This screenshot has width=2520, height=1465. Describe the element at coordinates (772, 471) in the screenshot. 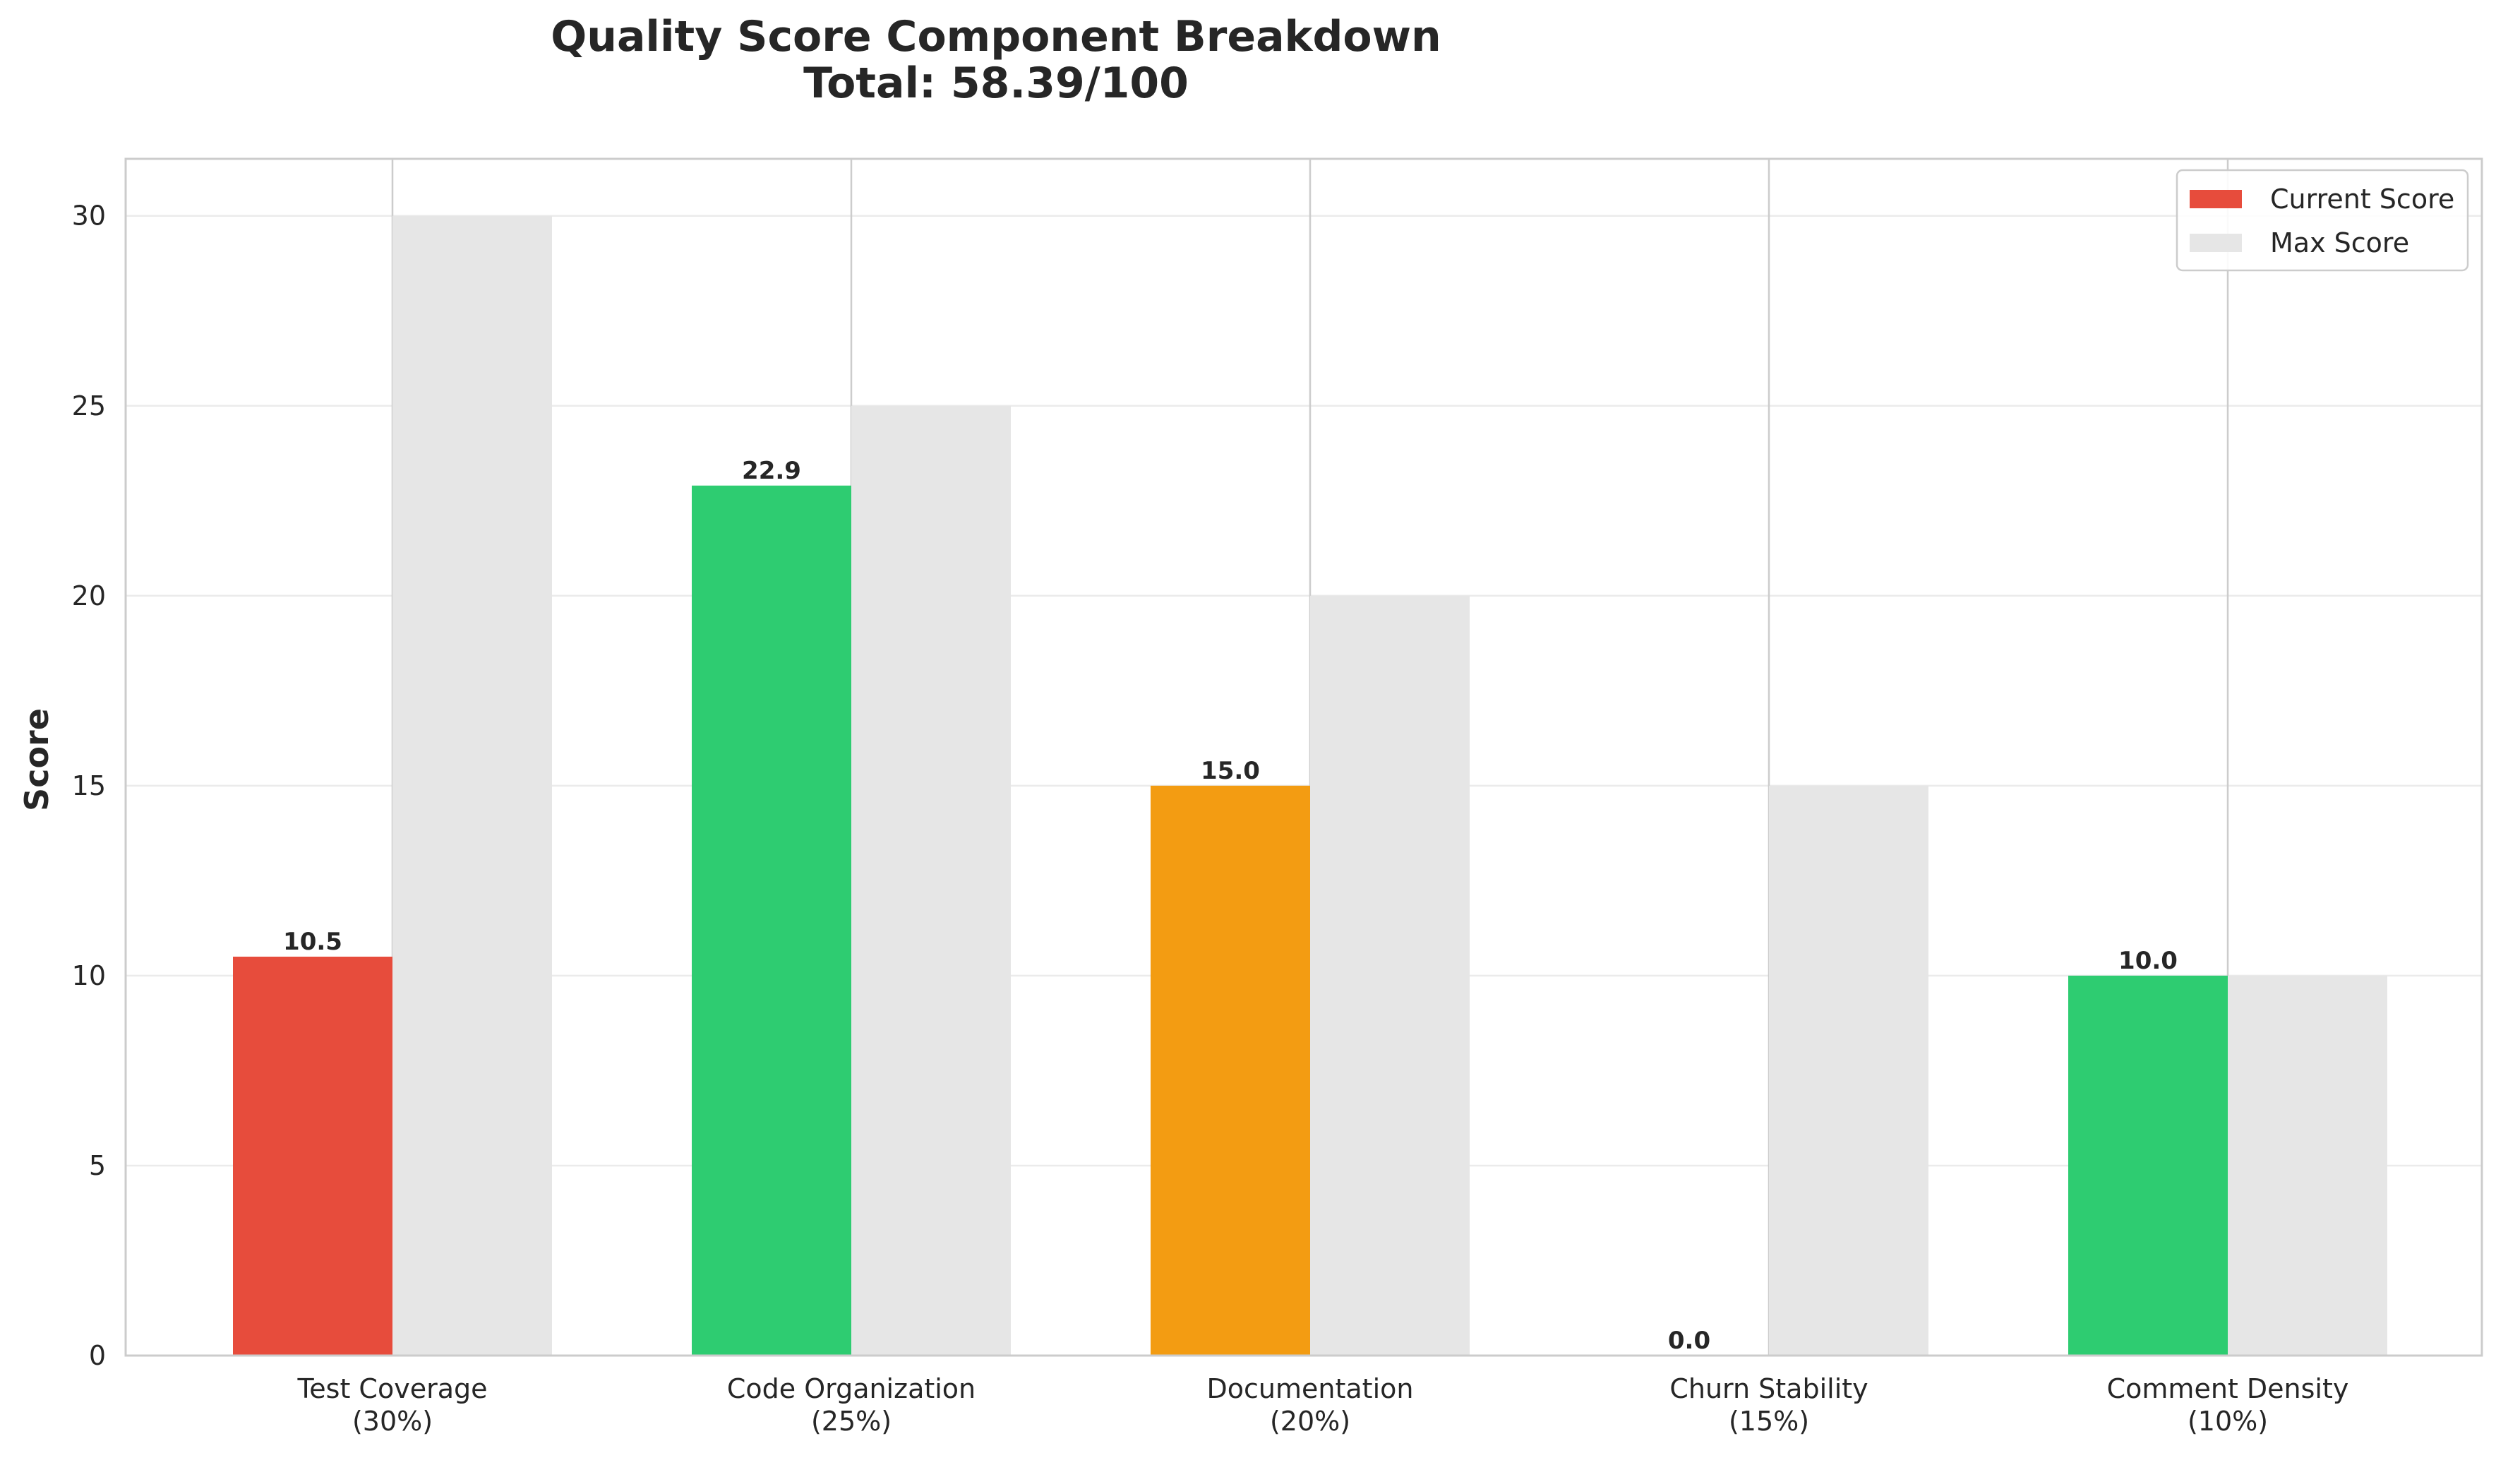

I see `bar-value-label: 22.9` at that location.